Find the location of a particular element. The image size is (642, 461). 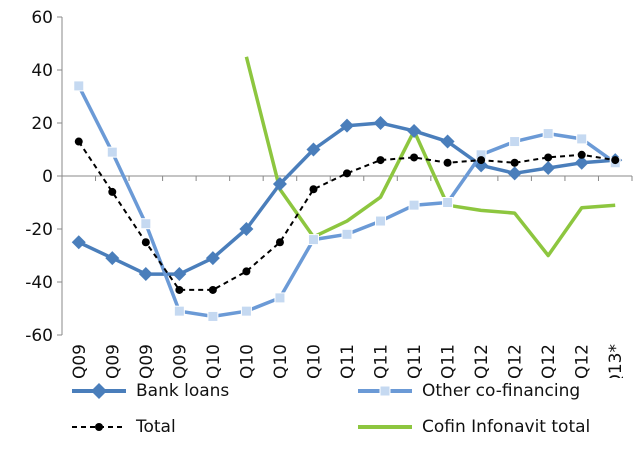

x-tick-label: 1Q11 is located at coordinates (348, 361).